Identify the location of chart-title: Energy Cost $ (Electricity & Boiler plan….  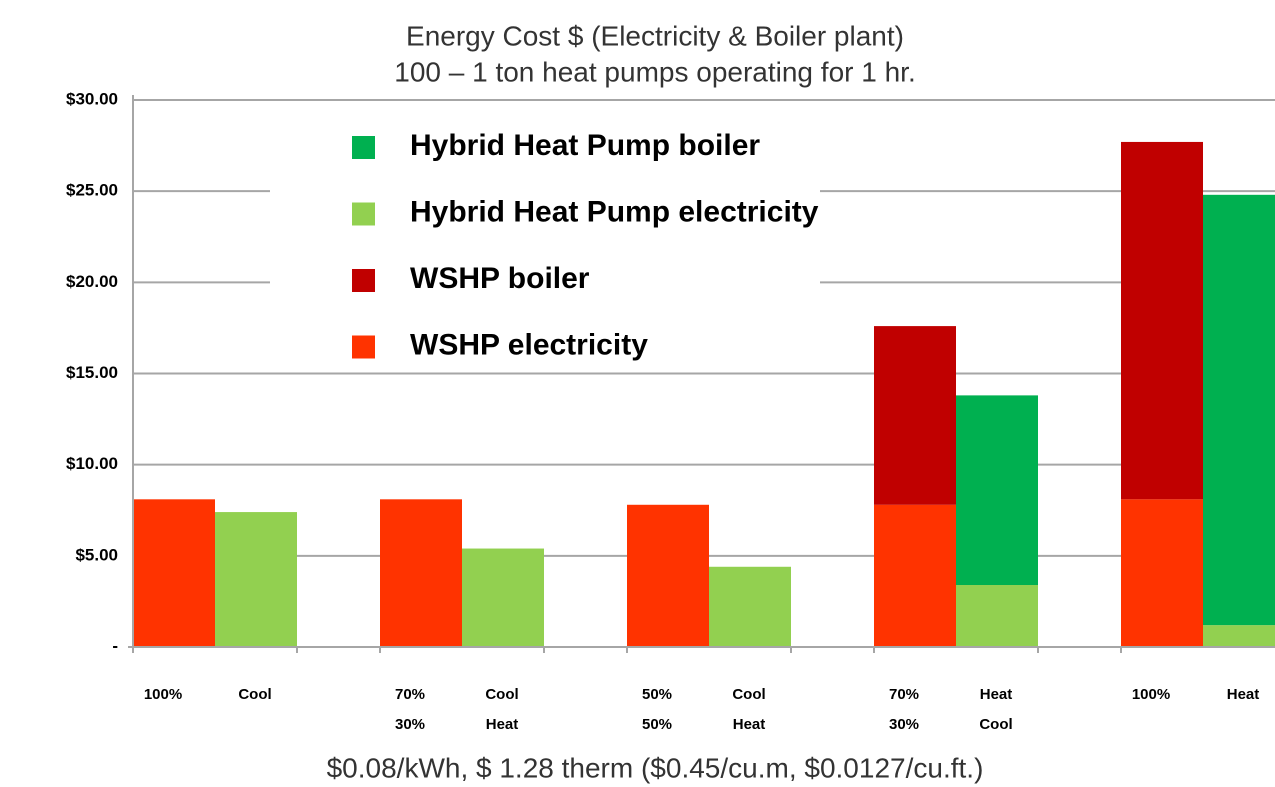
(655, 35).